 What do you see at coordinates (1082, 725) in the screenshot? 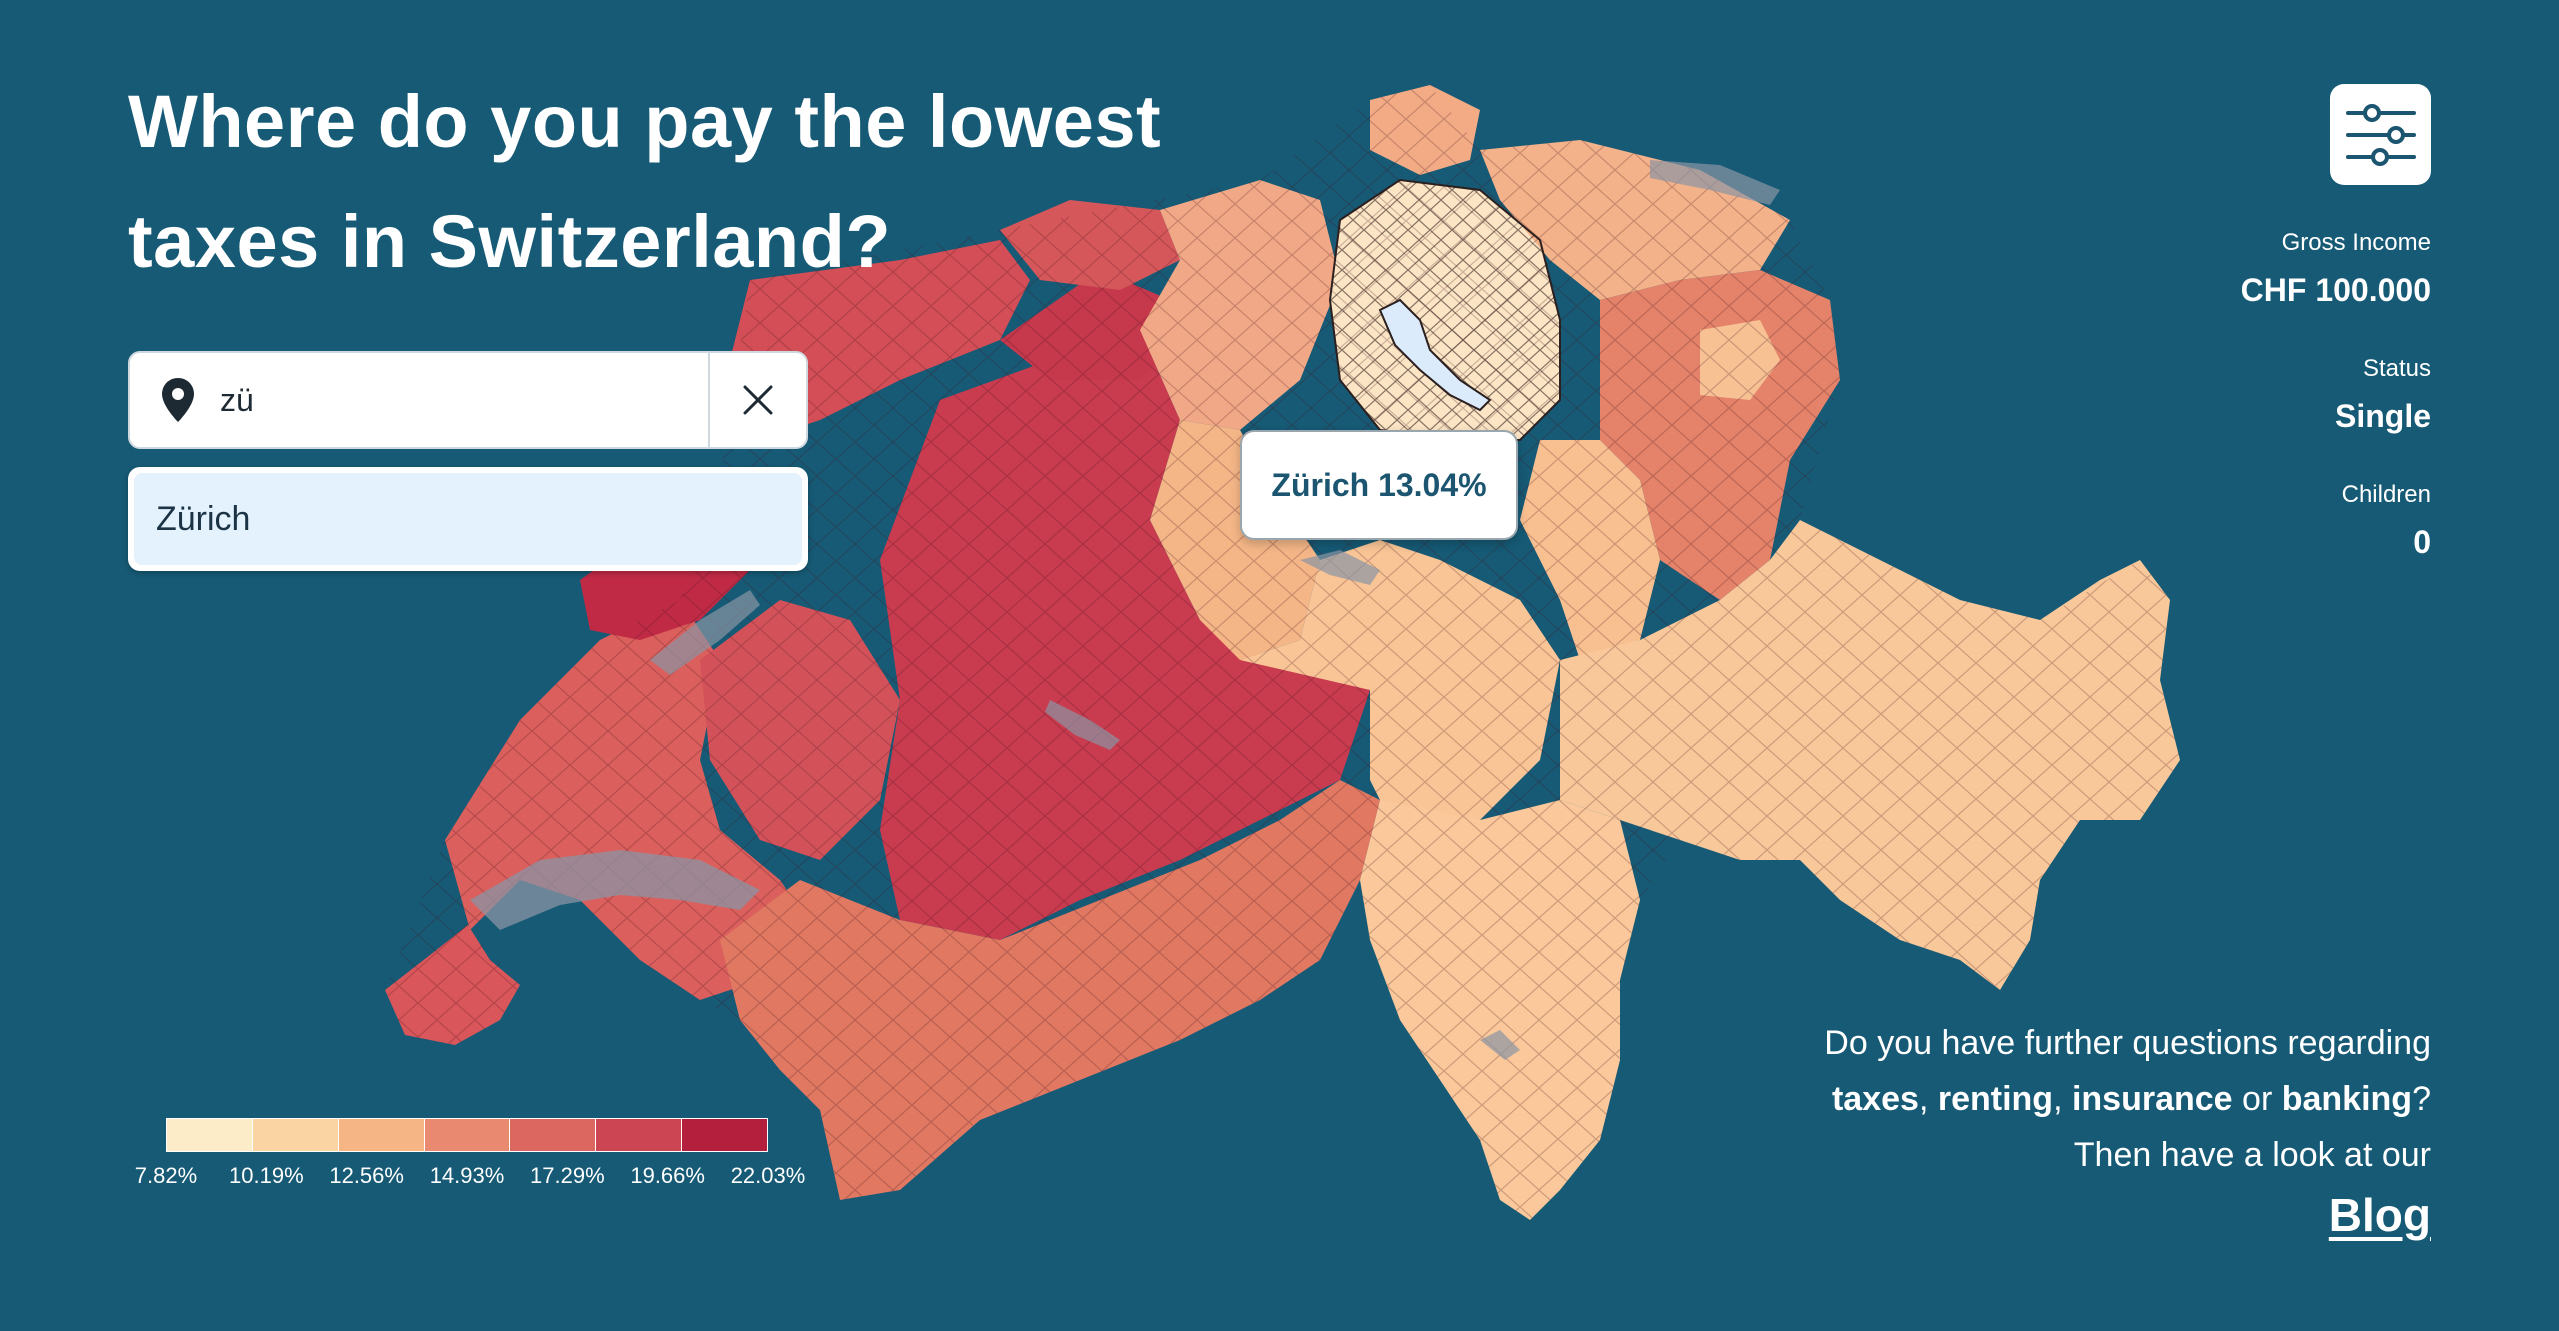
I see `lake-thun` at bounding box center [1082, 725].